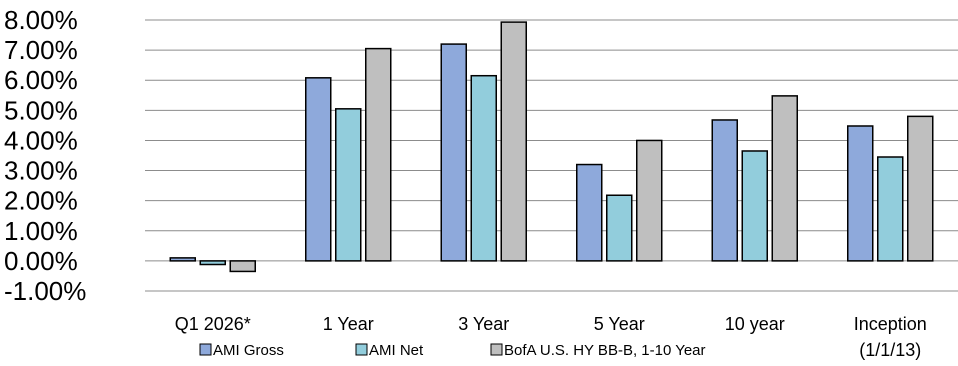 This screenshot has width=958, height=366. What do you see at coordinates (45, 291) in the screenshot?
I see `y-tick-label: -1.00%` at bounding box center [45, 291].